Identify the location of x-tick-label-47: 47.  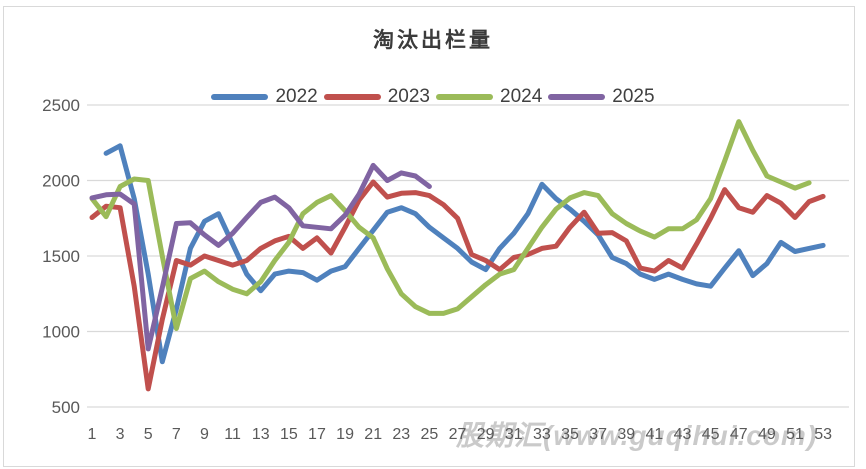
(739, 434).